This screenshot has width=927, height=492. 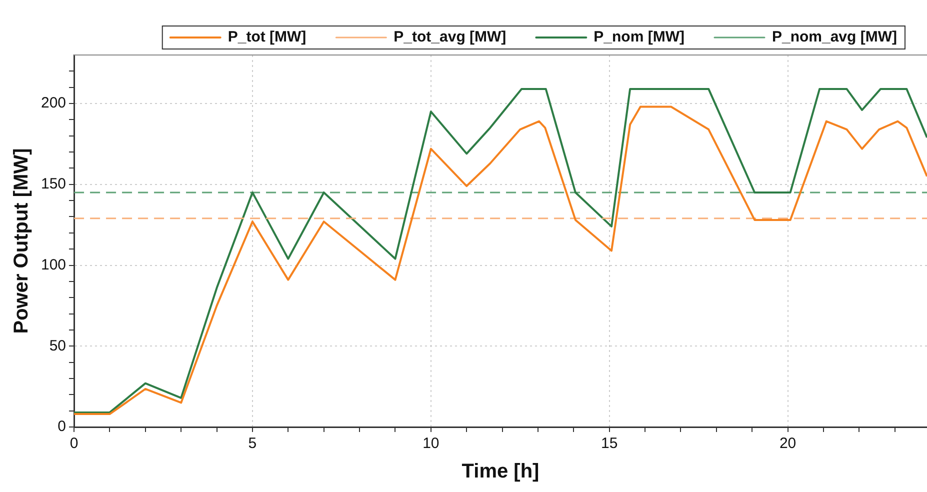 I want to click on legend-label: P_nom [MW], so click(x=639, y=37).